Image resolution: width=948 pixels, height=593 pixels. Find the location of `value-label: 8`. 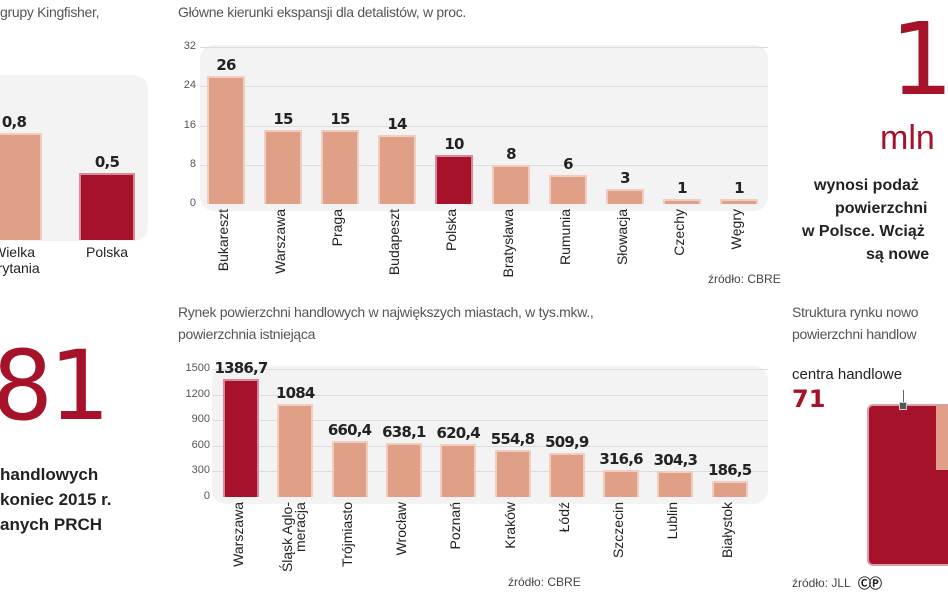

value-label: 8 is located at coordinates (511, 153).